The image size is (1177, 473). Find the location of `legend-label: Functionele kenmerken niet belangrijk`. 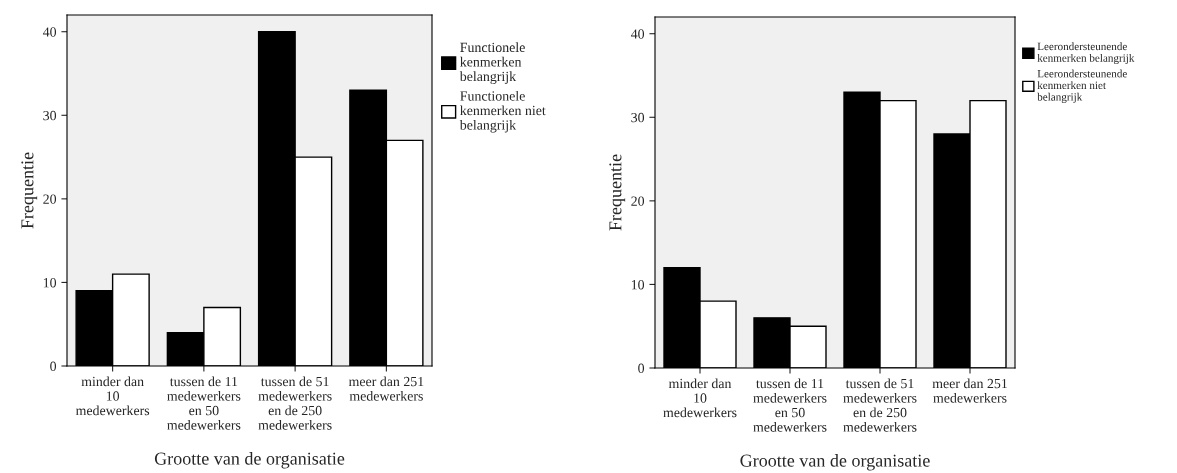

legend-label: Functionele kenmerken niet belangrijk is located at coordinates (502, 111).